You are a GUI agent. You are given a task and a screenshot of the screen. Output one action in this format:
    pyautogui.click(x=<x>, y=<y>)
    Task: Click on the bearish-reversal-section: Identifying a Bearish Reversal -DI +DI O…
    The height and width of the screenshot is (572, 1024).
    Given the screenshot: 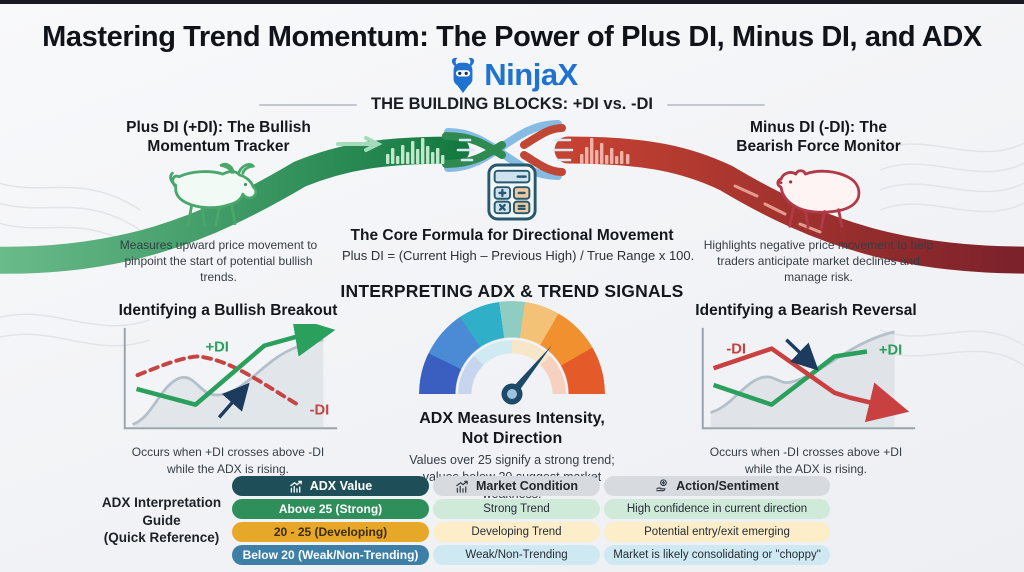 What is the action you would take?
    pyautogui.click(x=806, y=389)
    